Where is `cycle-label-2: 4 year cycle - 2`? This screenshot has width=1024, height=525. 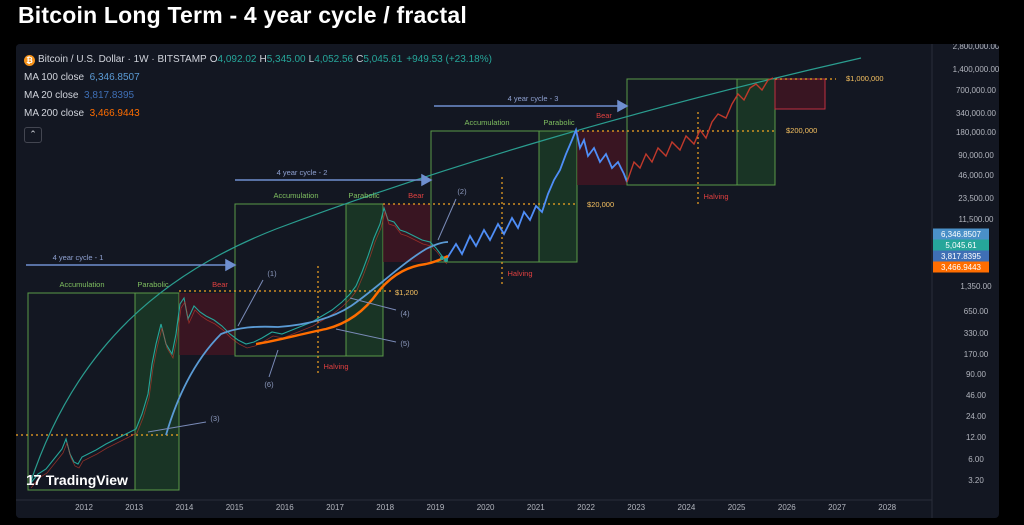 cycle-label-2: 4 year cycle - 2 is located at coordinates (302, 172).